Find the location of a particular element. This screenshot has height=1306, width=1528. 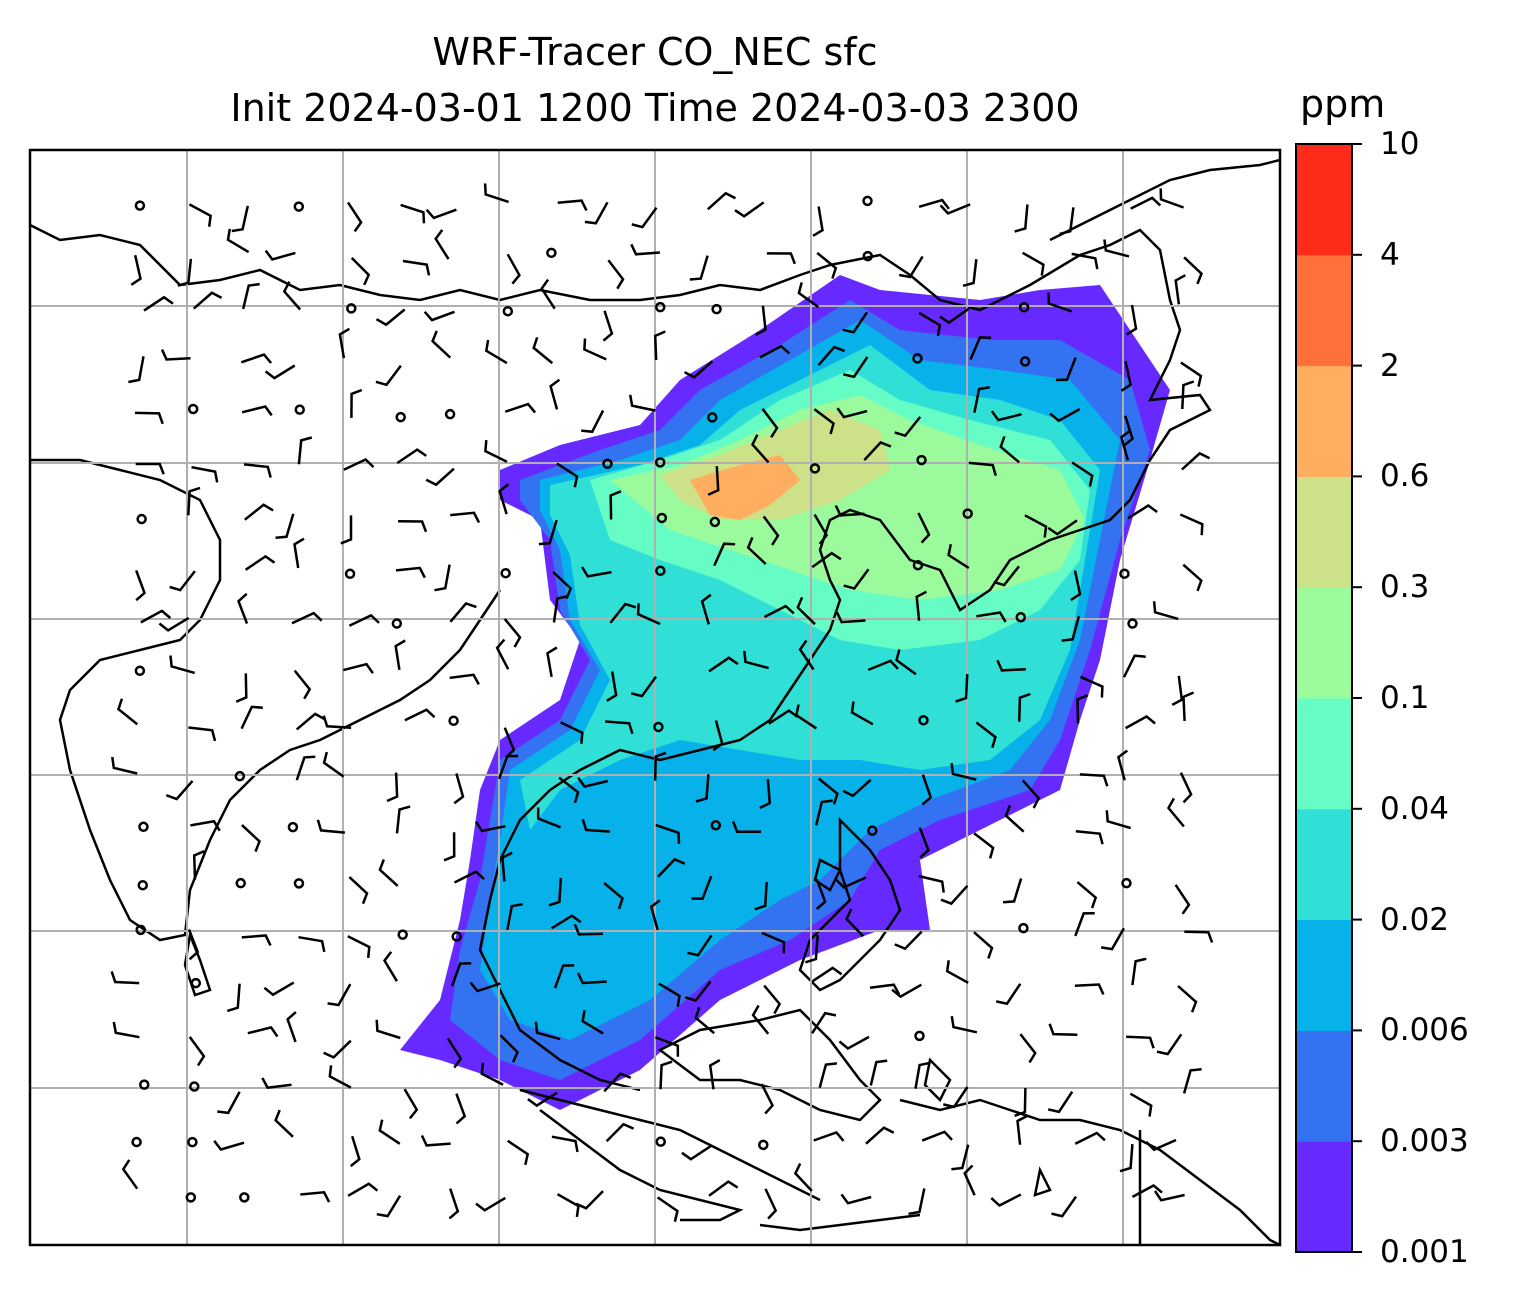

chart-title: WRF-Tracer CO_NEC sfc is located at coordinates (655, 52).